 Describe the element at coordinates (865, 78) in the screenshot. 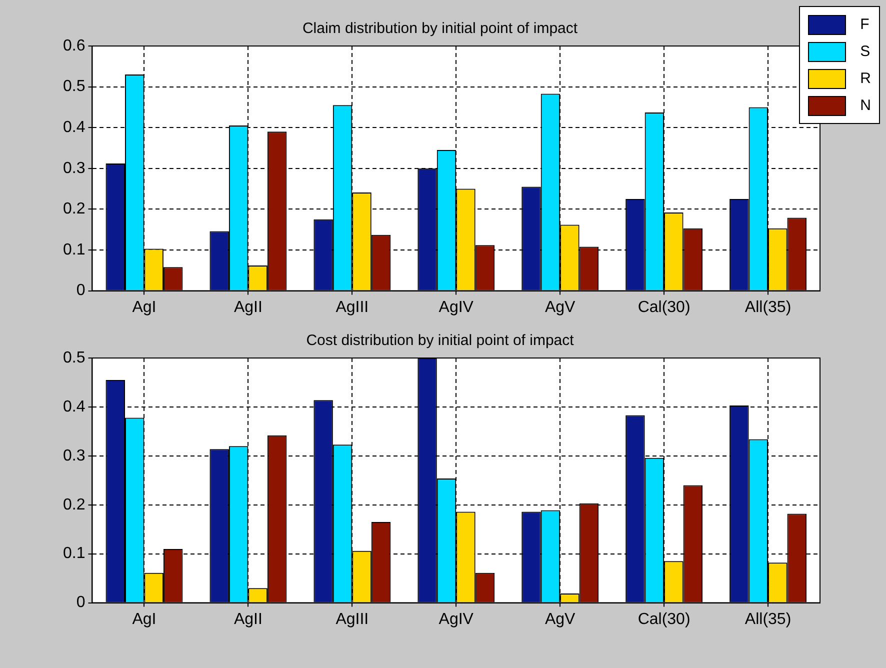

I see `legend-label: R` at that location.